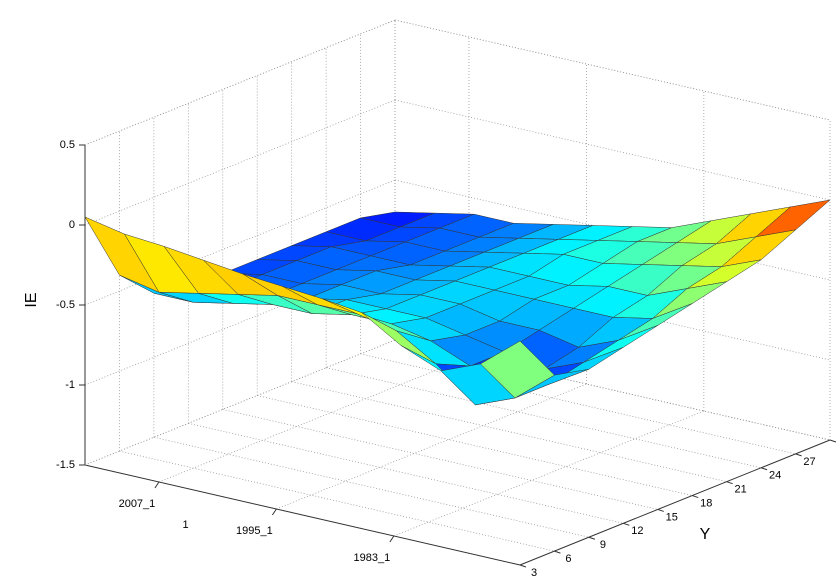  What do you see at coordinates (65, 465) in the screenshot?
I see `z-tick-label: -1.5` at bounding box center [65, 465].